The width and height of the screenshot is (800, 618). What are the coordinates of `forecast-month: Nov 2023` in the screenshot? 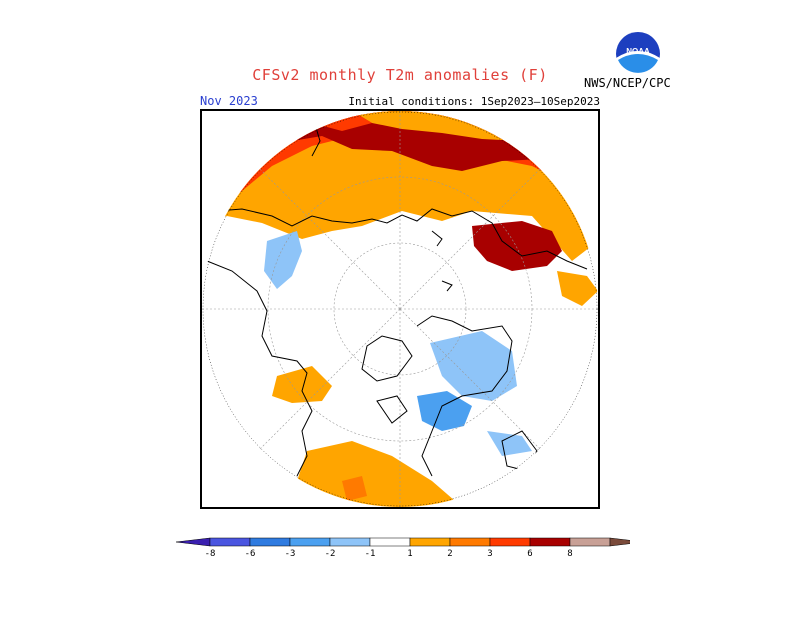 It's located at (229, 101).